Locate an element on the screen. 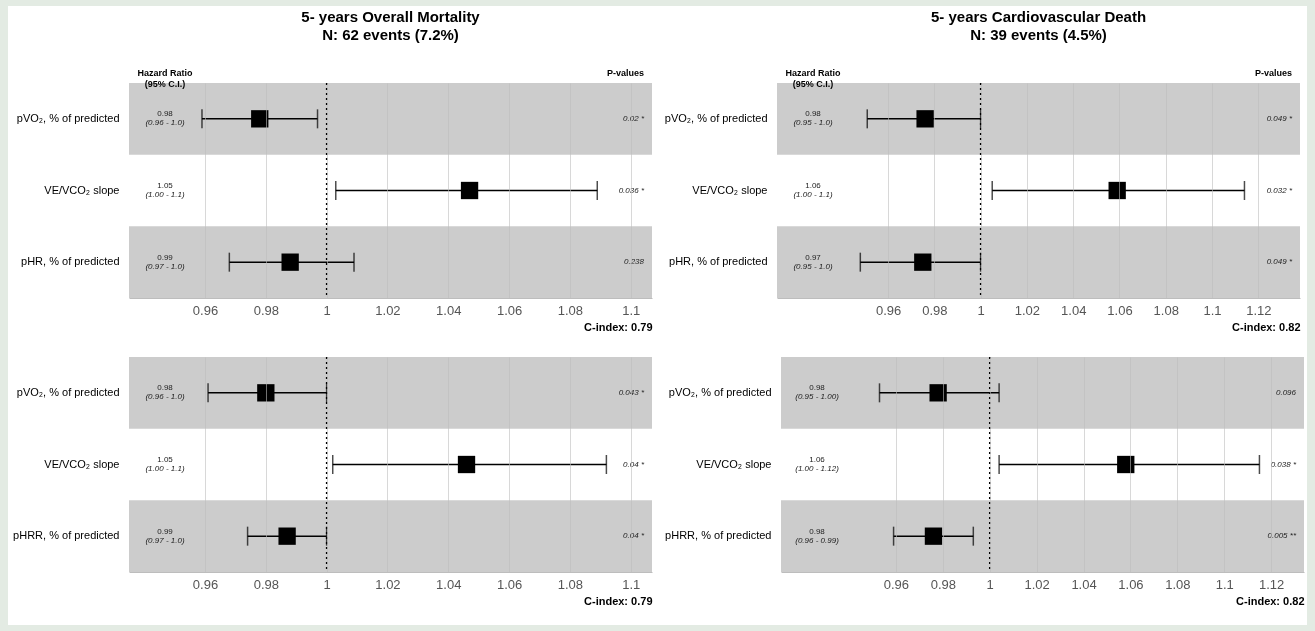  annotation: 0.02 * is located at coordinates (634, 118).